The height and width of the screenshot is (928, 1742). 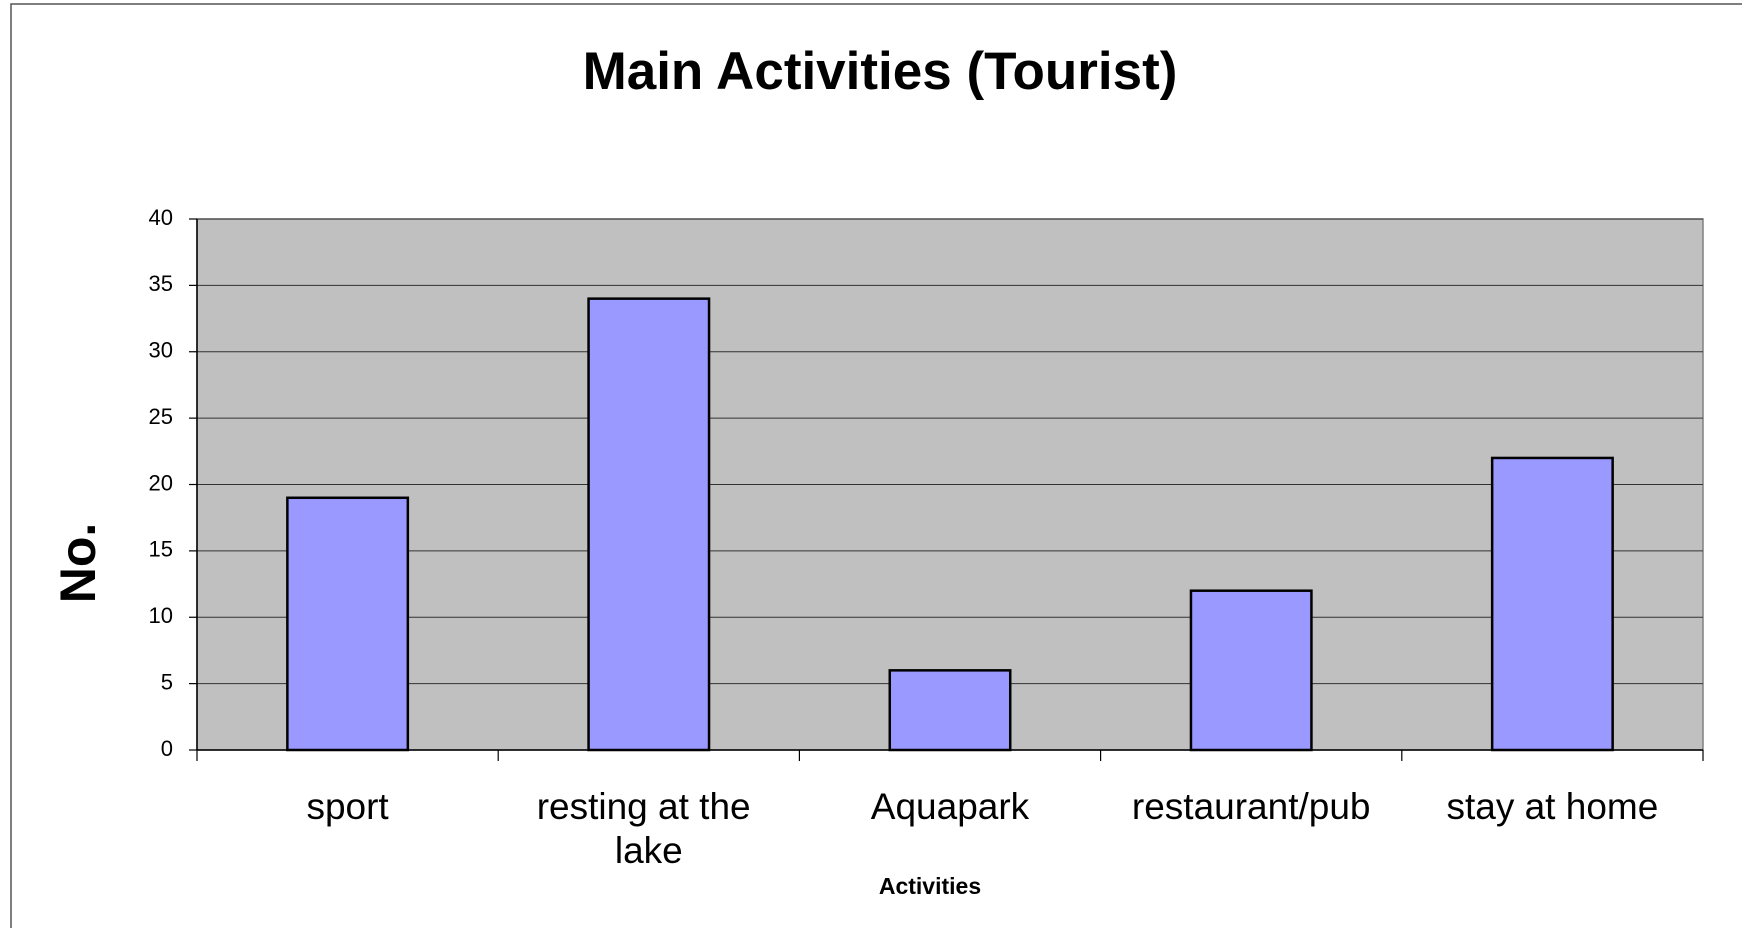 I want to click on x-tick-label: sport, so click(x=347, y=806).